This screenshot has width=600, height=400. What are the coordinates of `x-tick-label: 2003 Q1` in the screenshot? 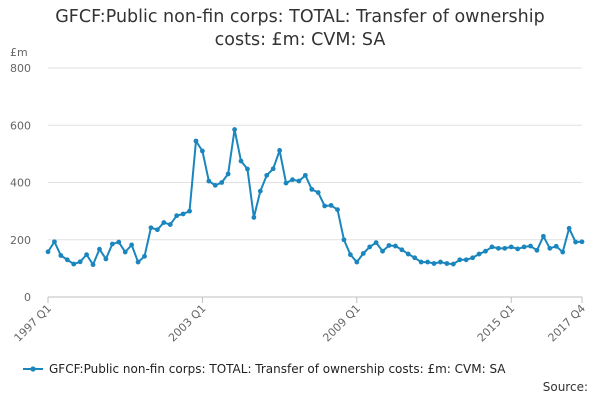 It's located at (187, 323).